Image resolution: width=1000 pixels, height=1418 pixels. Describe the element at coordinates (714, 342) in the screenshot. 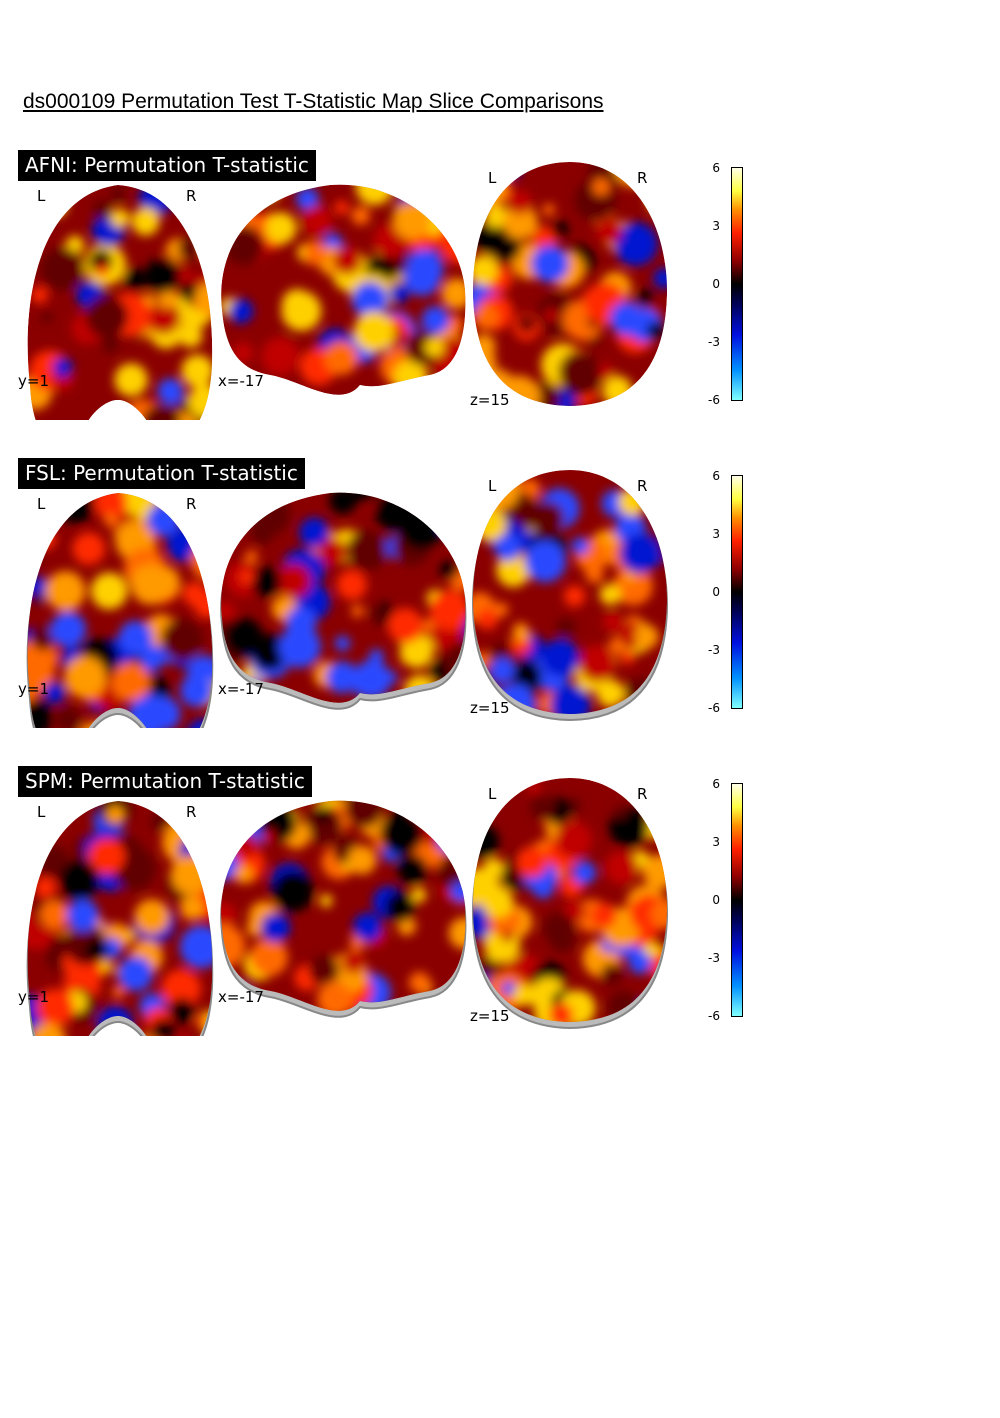

I see `colorbar-tick-label: -3` at that location.